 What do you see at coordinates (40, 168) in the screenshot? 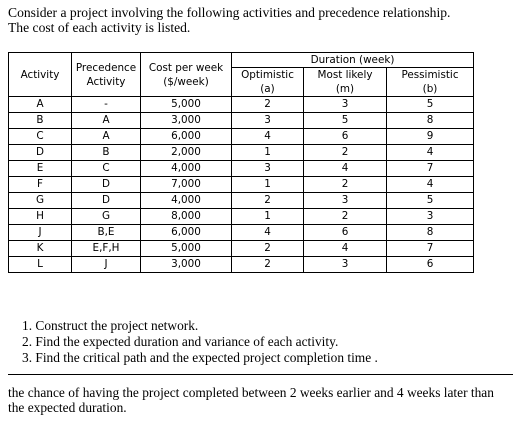
I see `cell-activity: E` at bounding box center [40, 168].